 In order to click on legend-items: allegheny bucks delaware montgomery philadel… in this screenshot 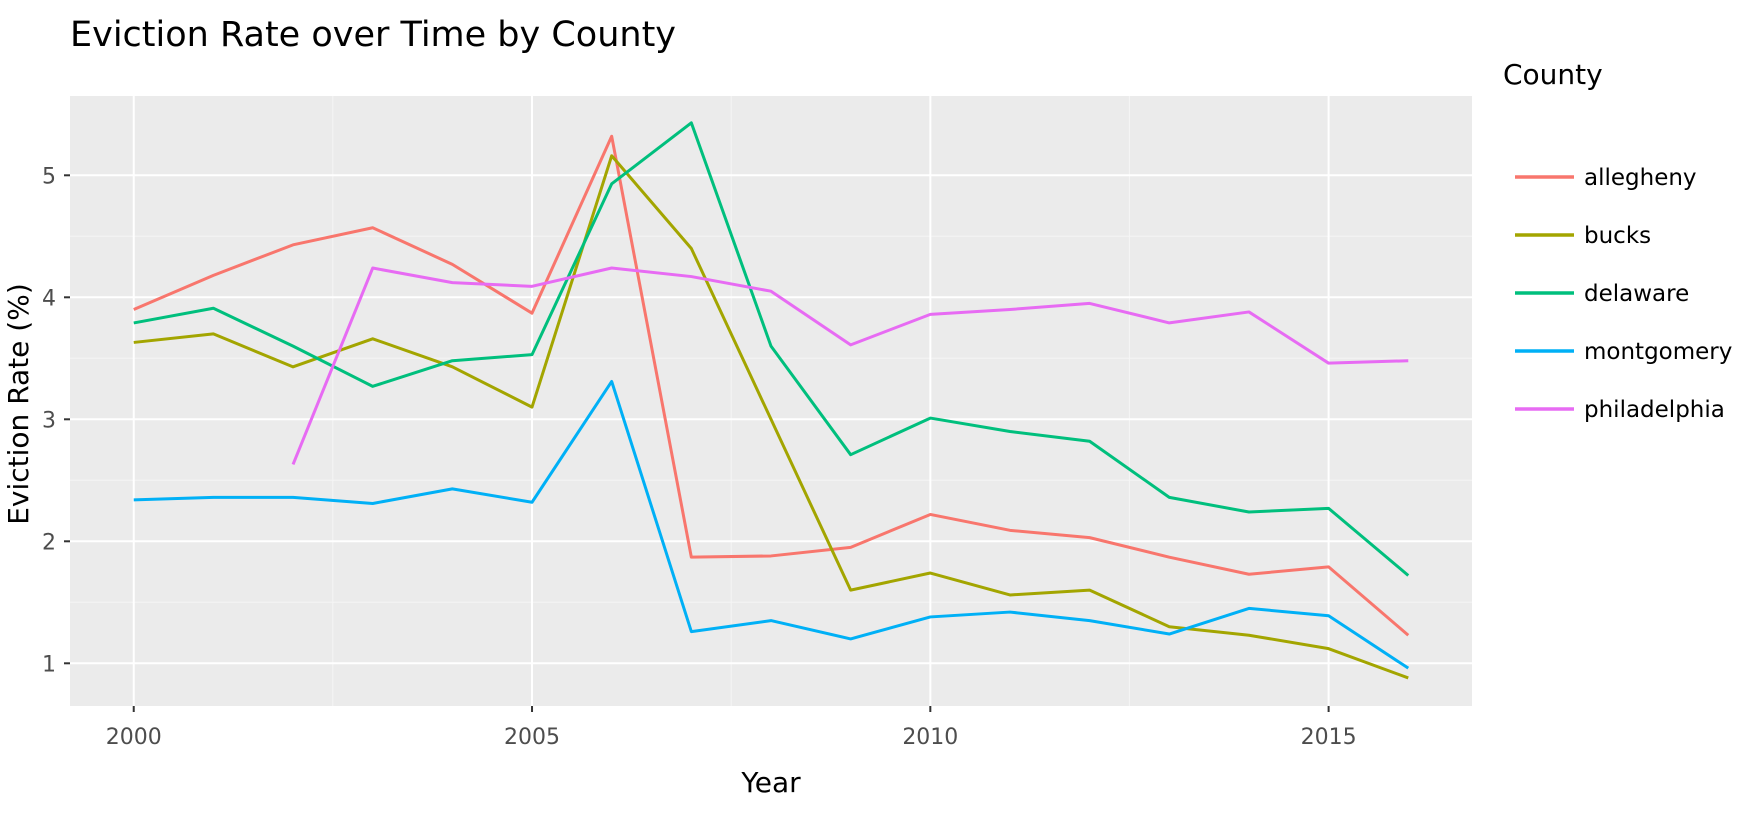, I will do `click(1623, 294)`.